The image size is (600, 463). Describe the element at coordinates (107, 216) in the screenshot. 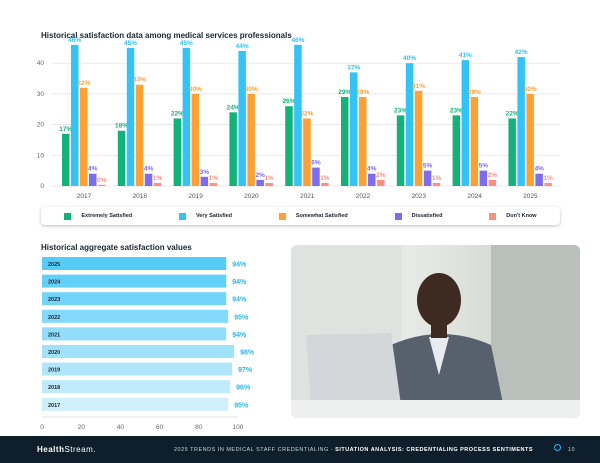

I see `legend-label: Extremely Satisfied` at that location.